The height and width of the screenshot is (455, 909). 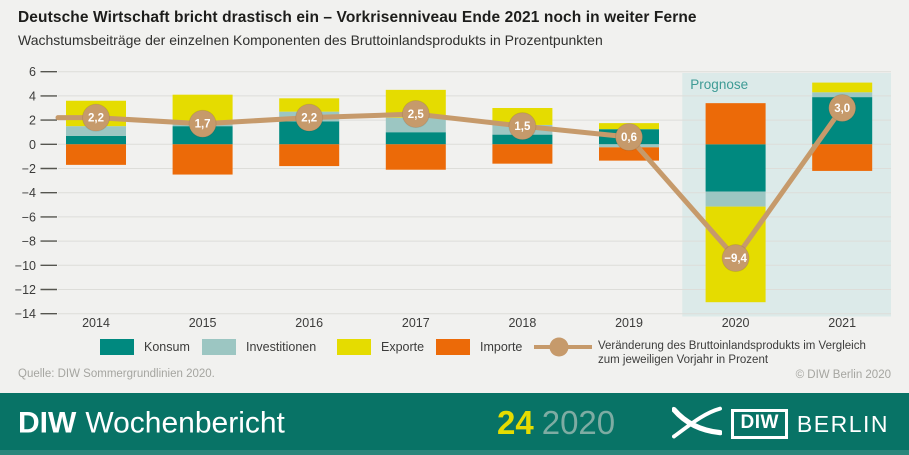 I want to click on legend-item-konsum: Konsum, so click(x=145, y=346).